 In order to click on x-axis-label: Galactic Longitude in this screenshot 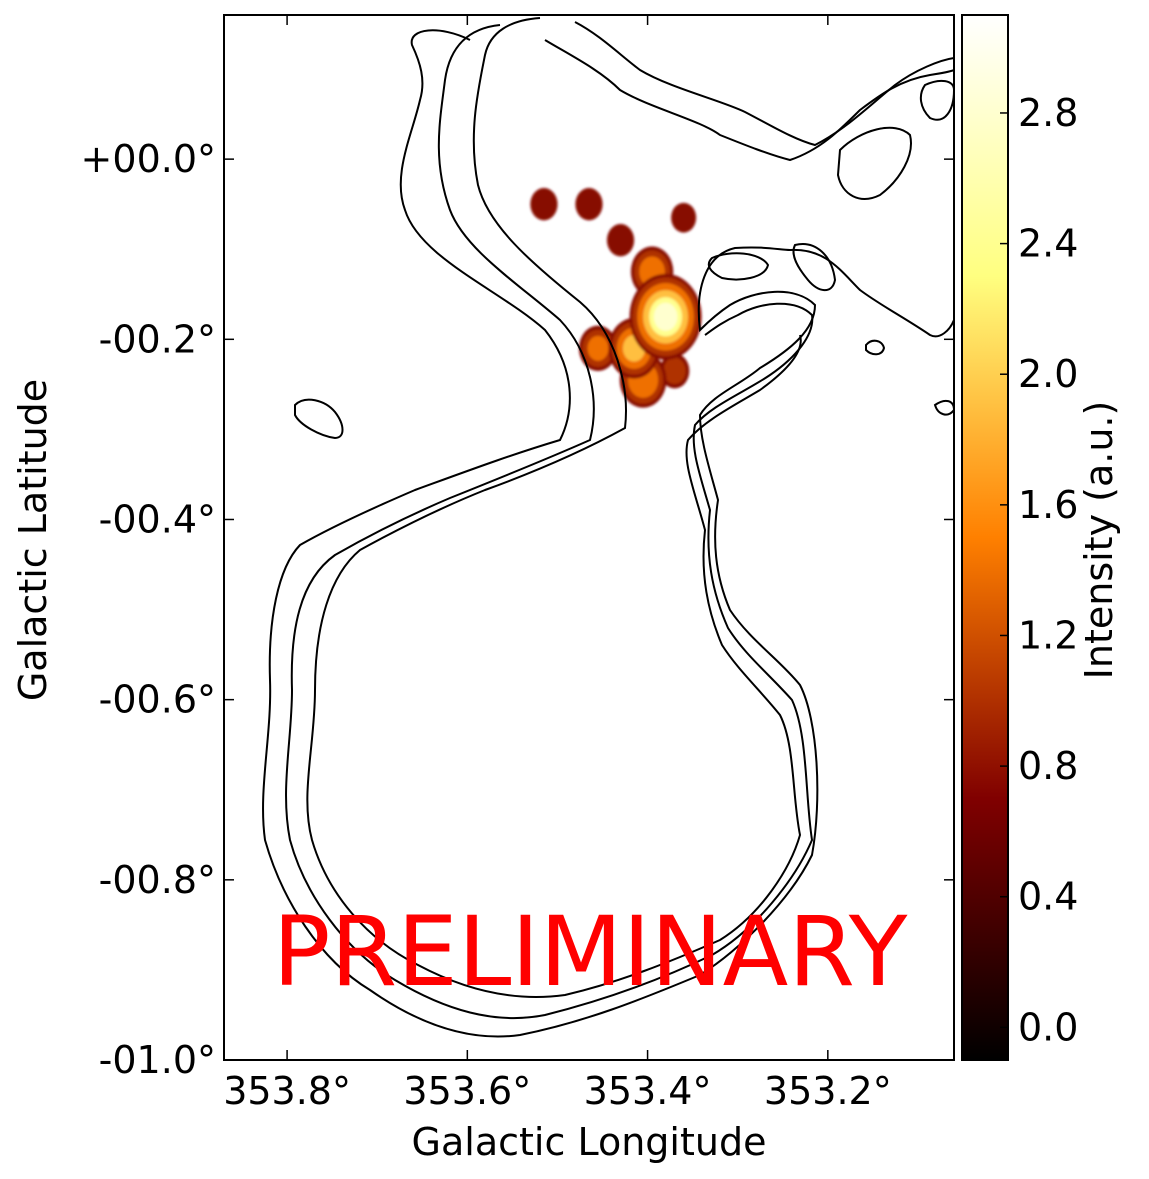, I will do `click(589, 1142)`.